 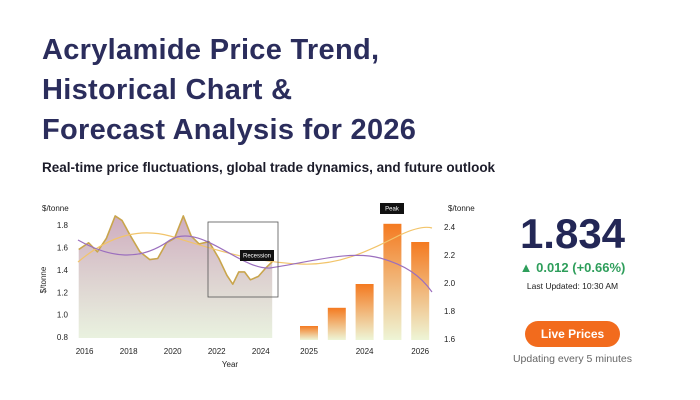 I want to click on title-line: Historical Chart &, so click(x=167, y=90).